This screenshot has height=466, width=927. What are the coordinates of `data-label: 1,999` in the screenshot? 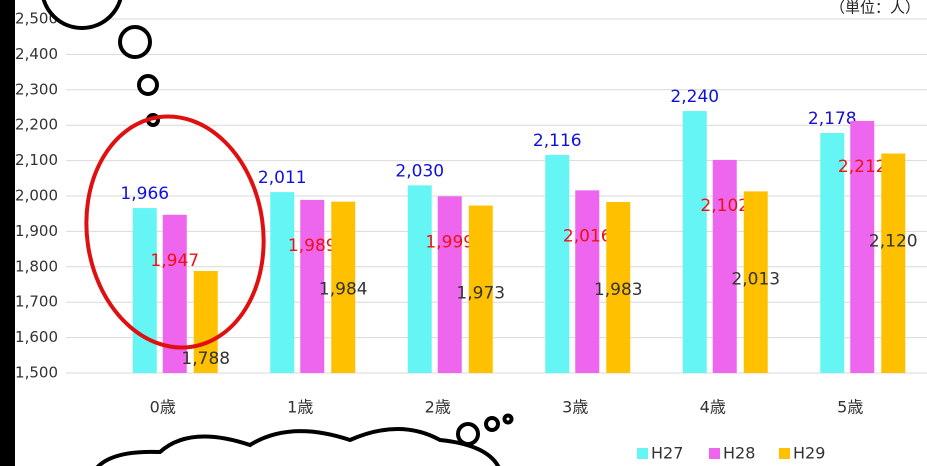 It's located at (449, 242).